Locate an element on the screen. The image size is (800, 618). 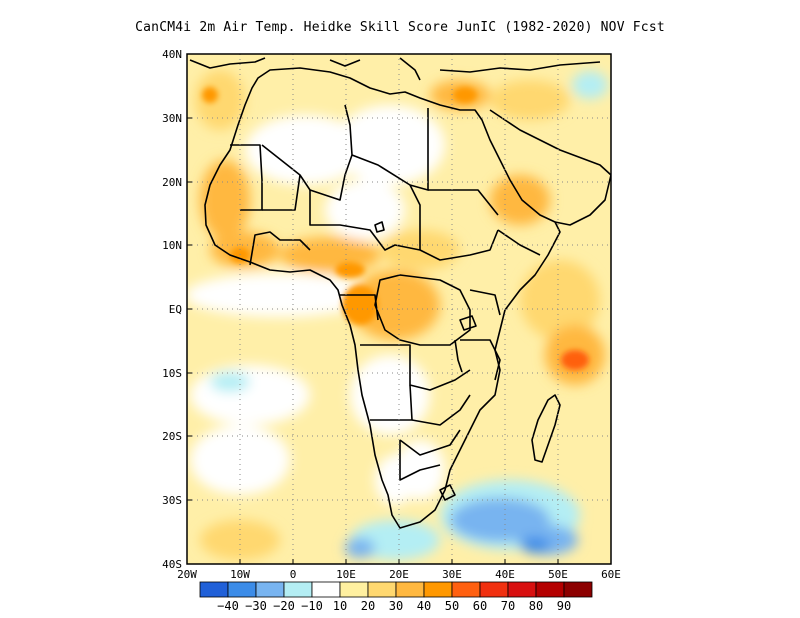
lake-chad is located at coordinates (379, 227).